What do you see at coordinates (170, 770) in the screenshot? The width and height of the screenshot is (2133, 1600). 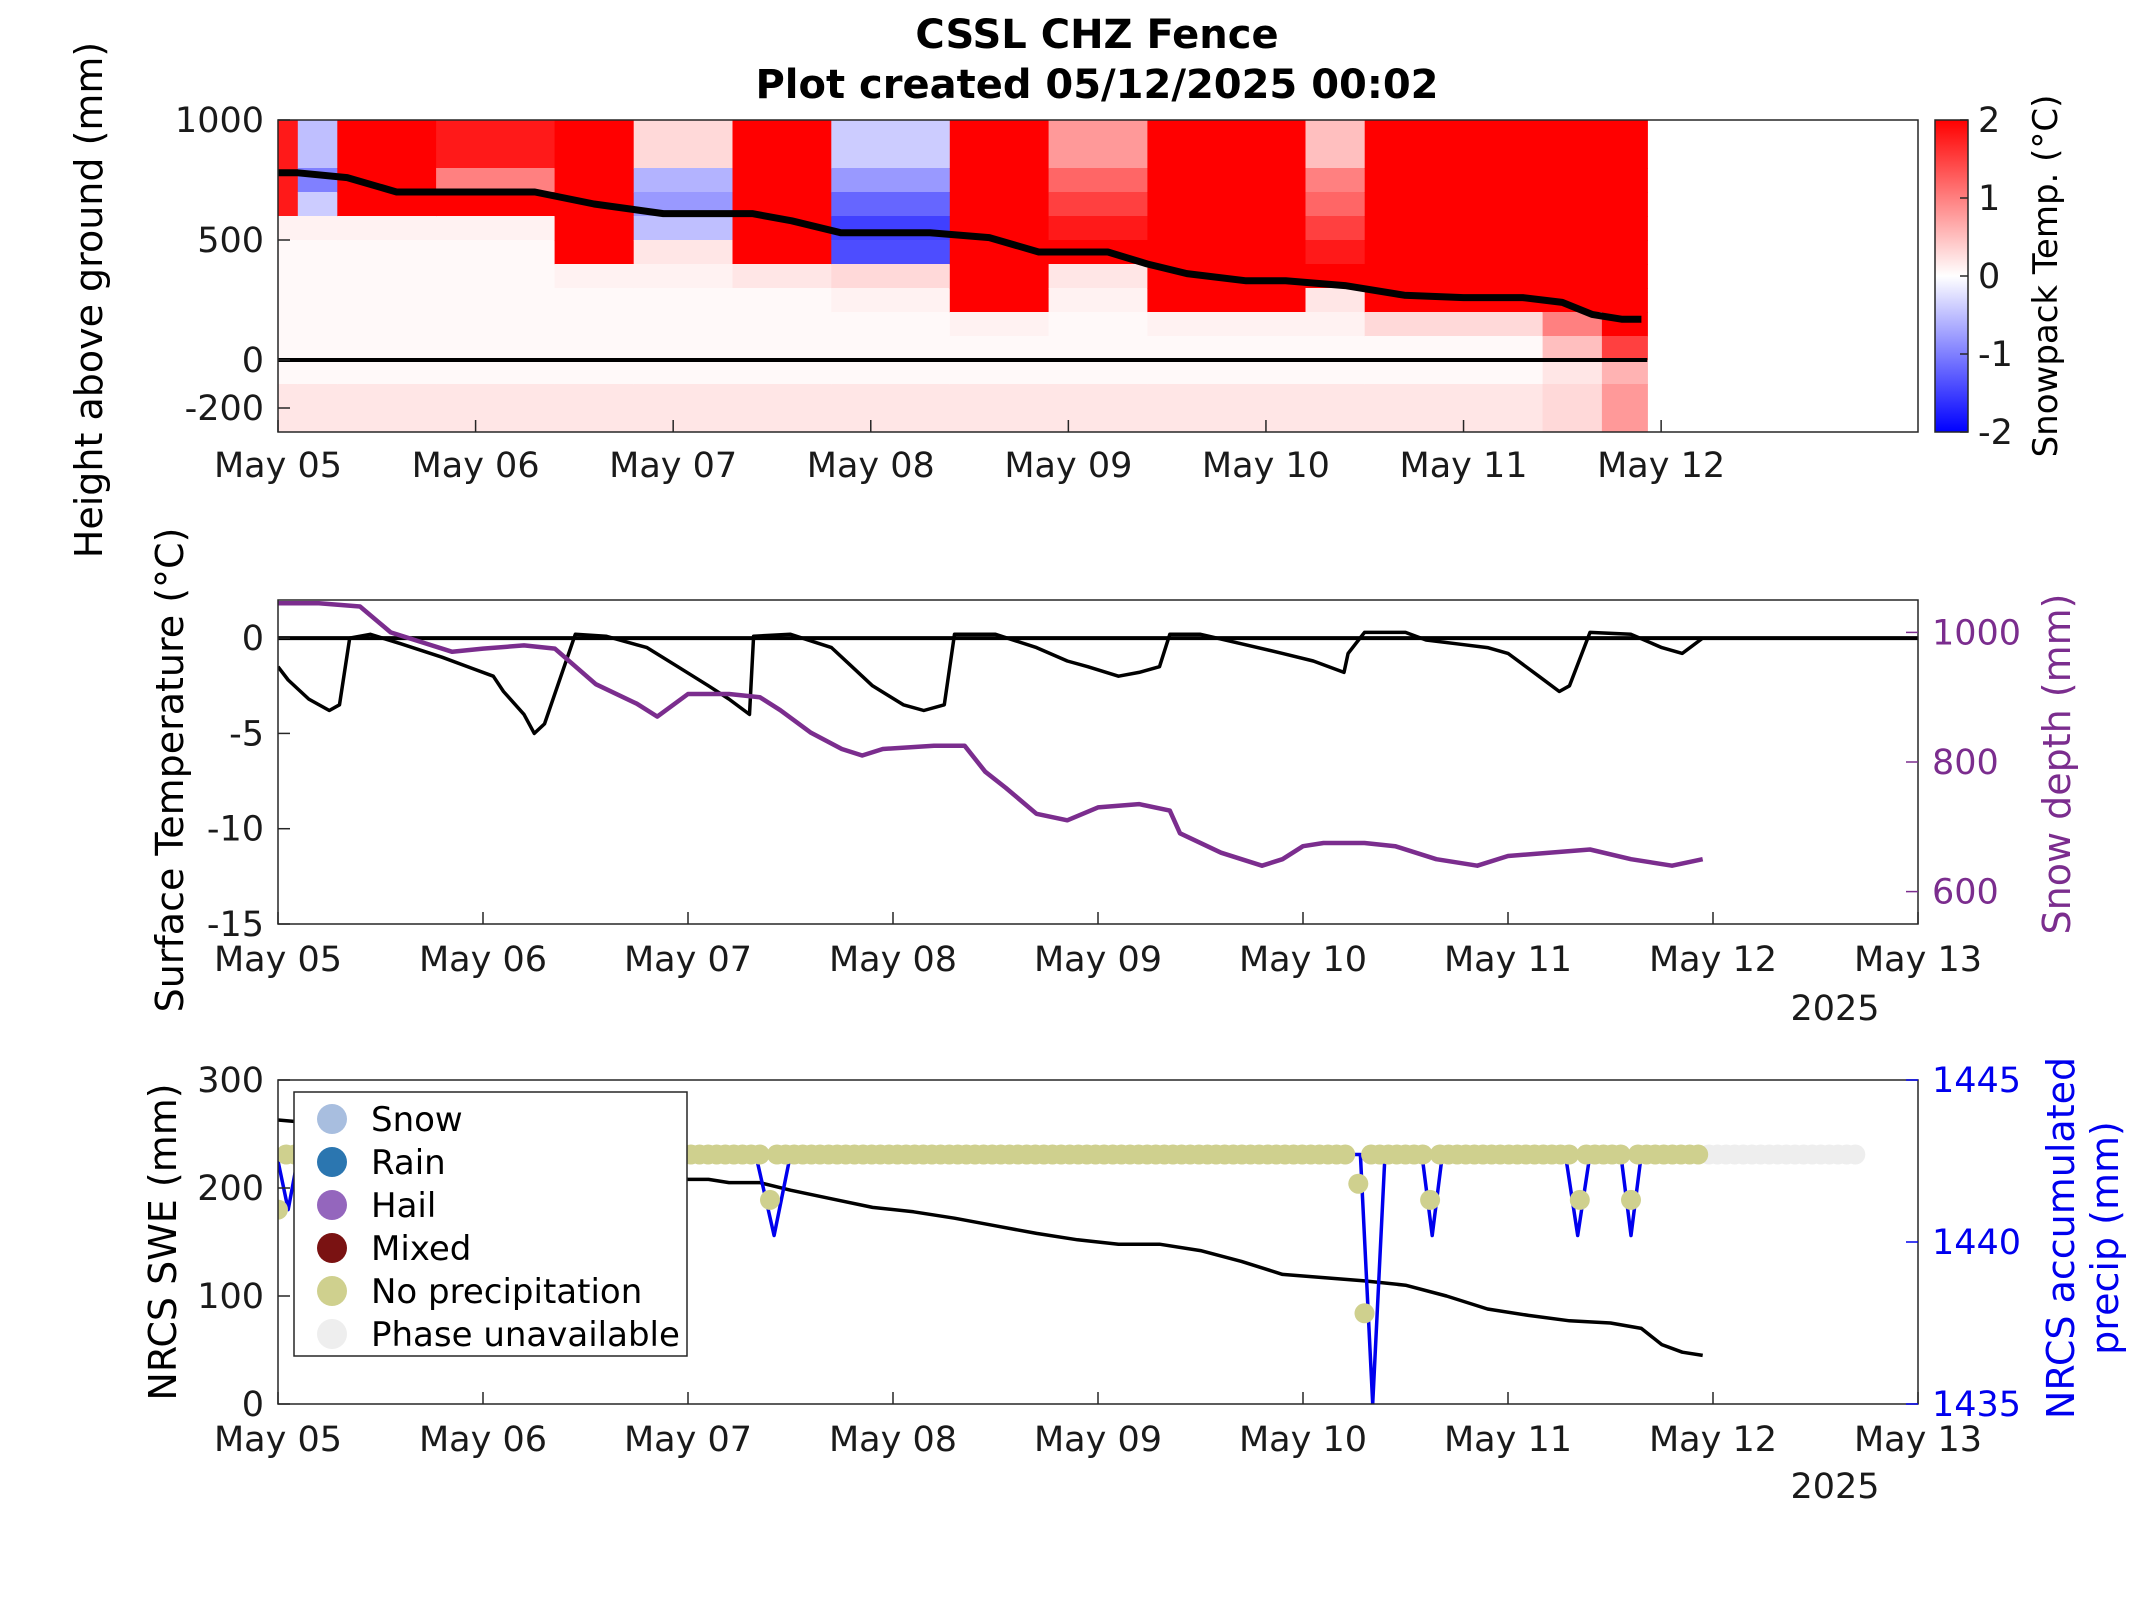 I see `panel2-ylabel: Surface Temperature (°C)` at bounding box center [170, 770].